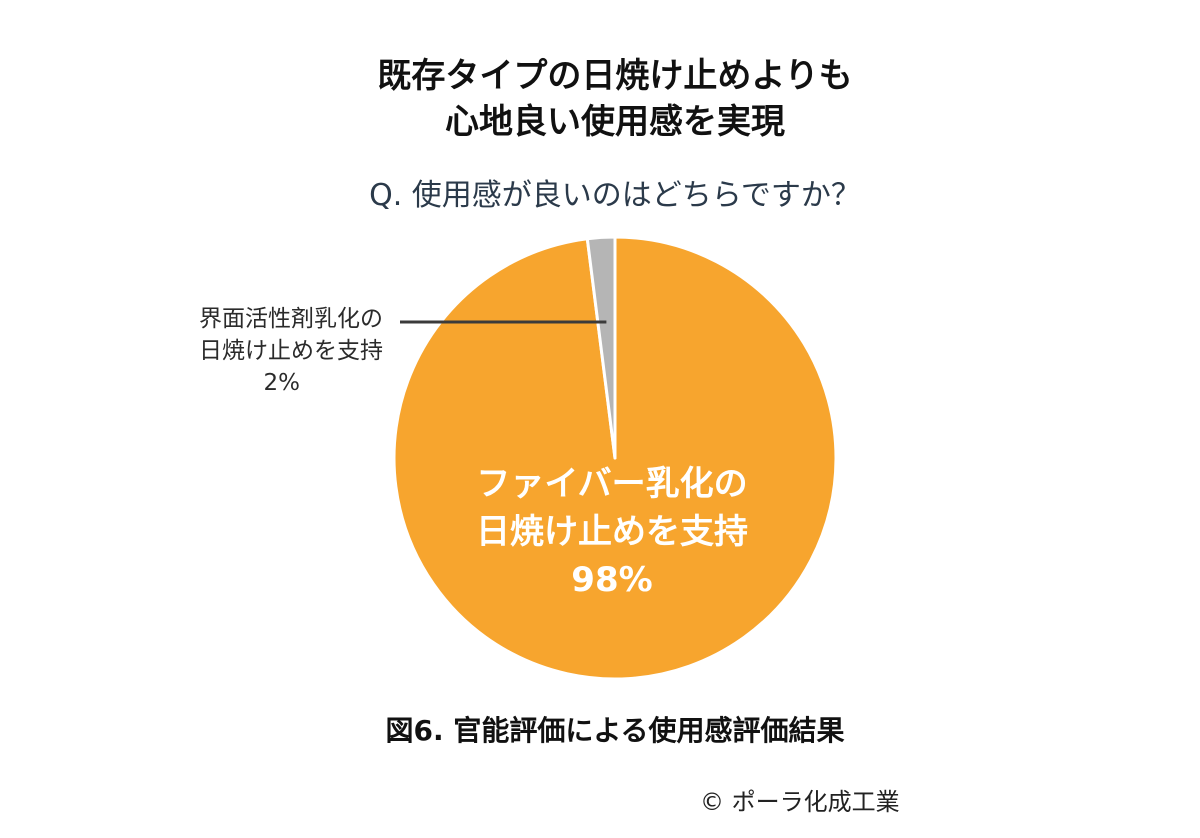 Image resolution: width=1200 pixels, height=838 pixels. I want to click on slice-1-value-label: 98%, so click(611, 580).